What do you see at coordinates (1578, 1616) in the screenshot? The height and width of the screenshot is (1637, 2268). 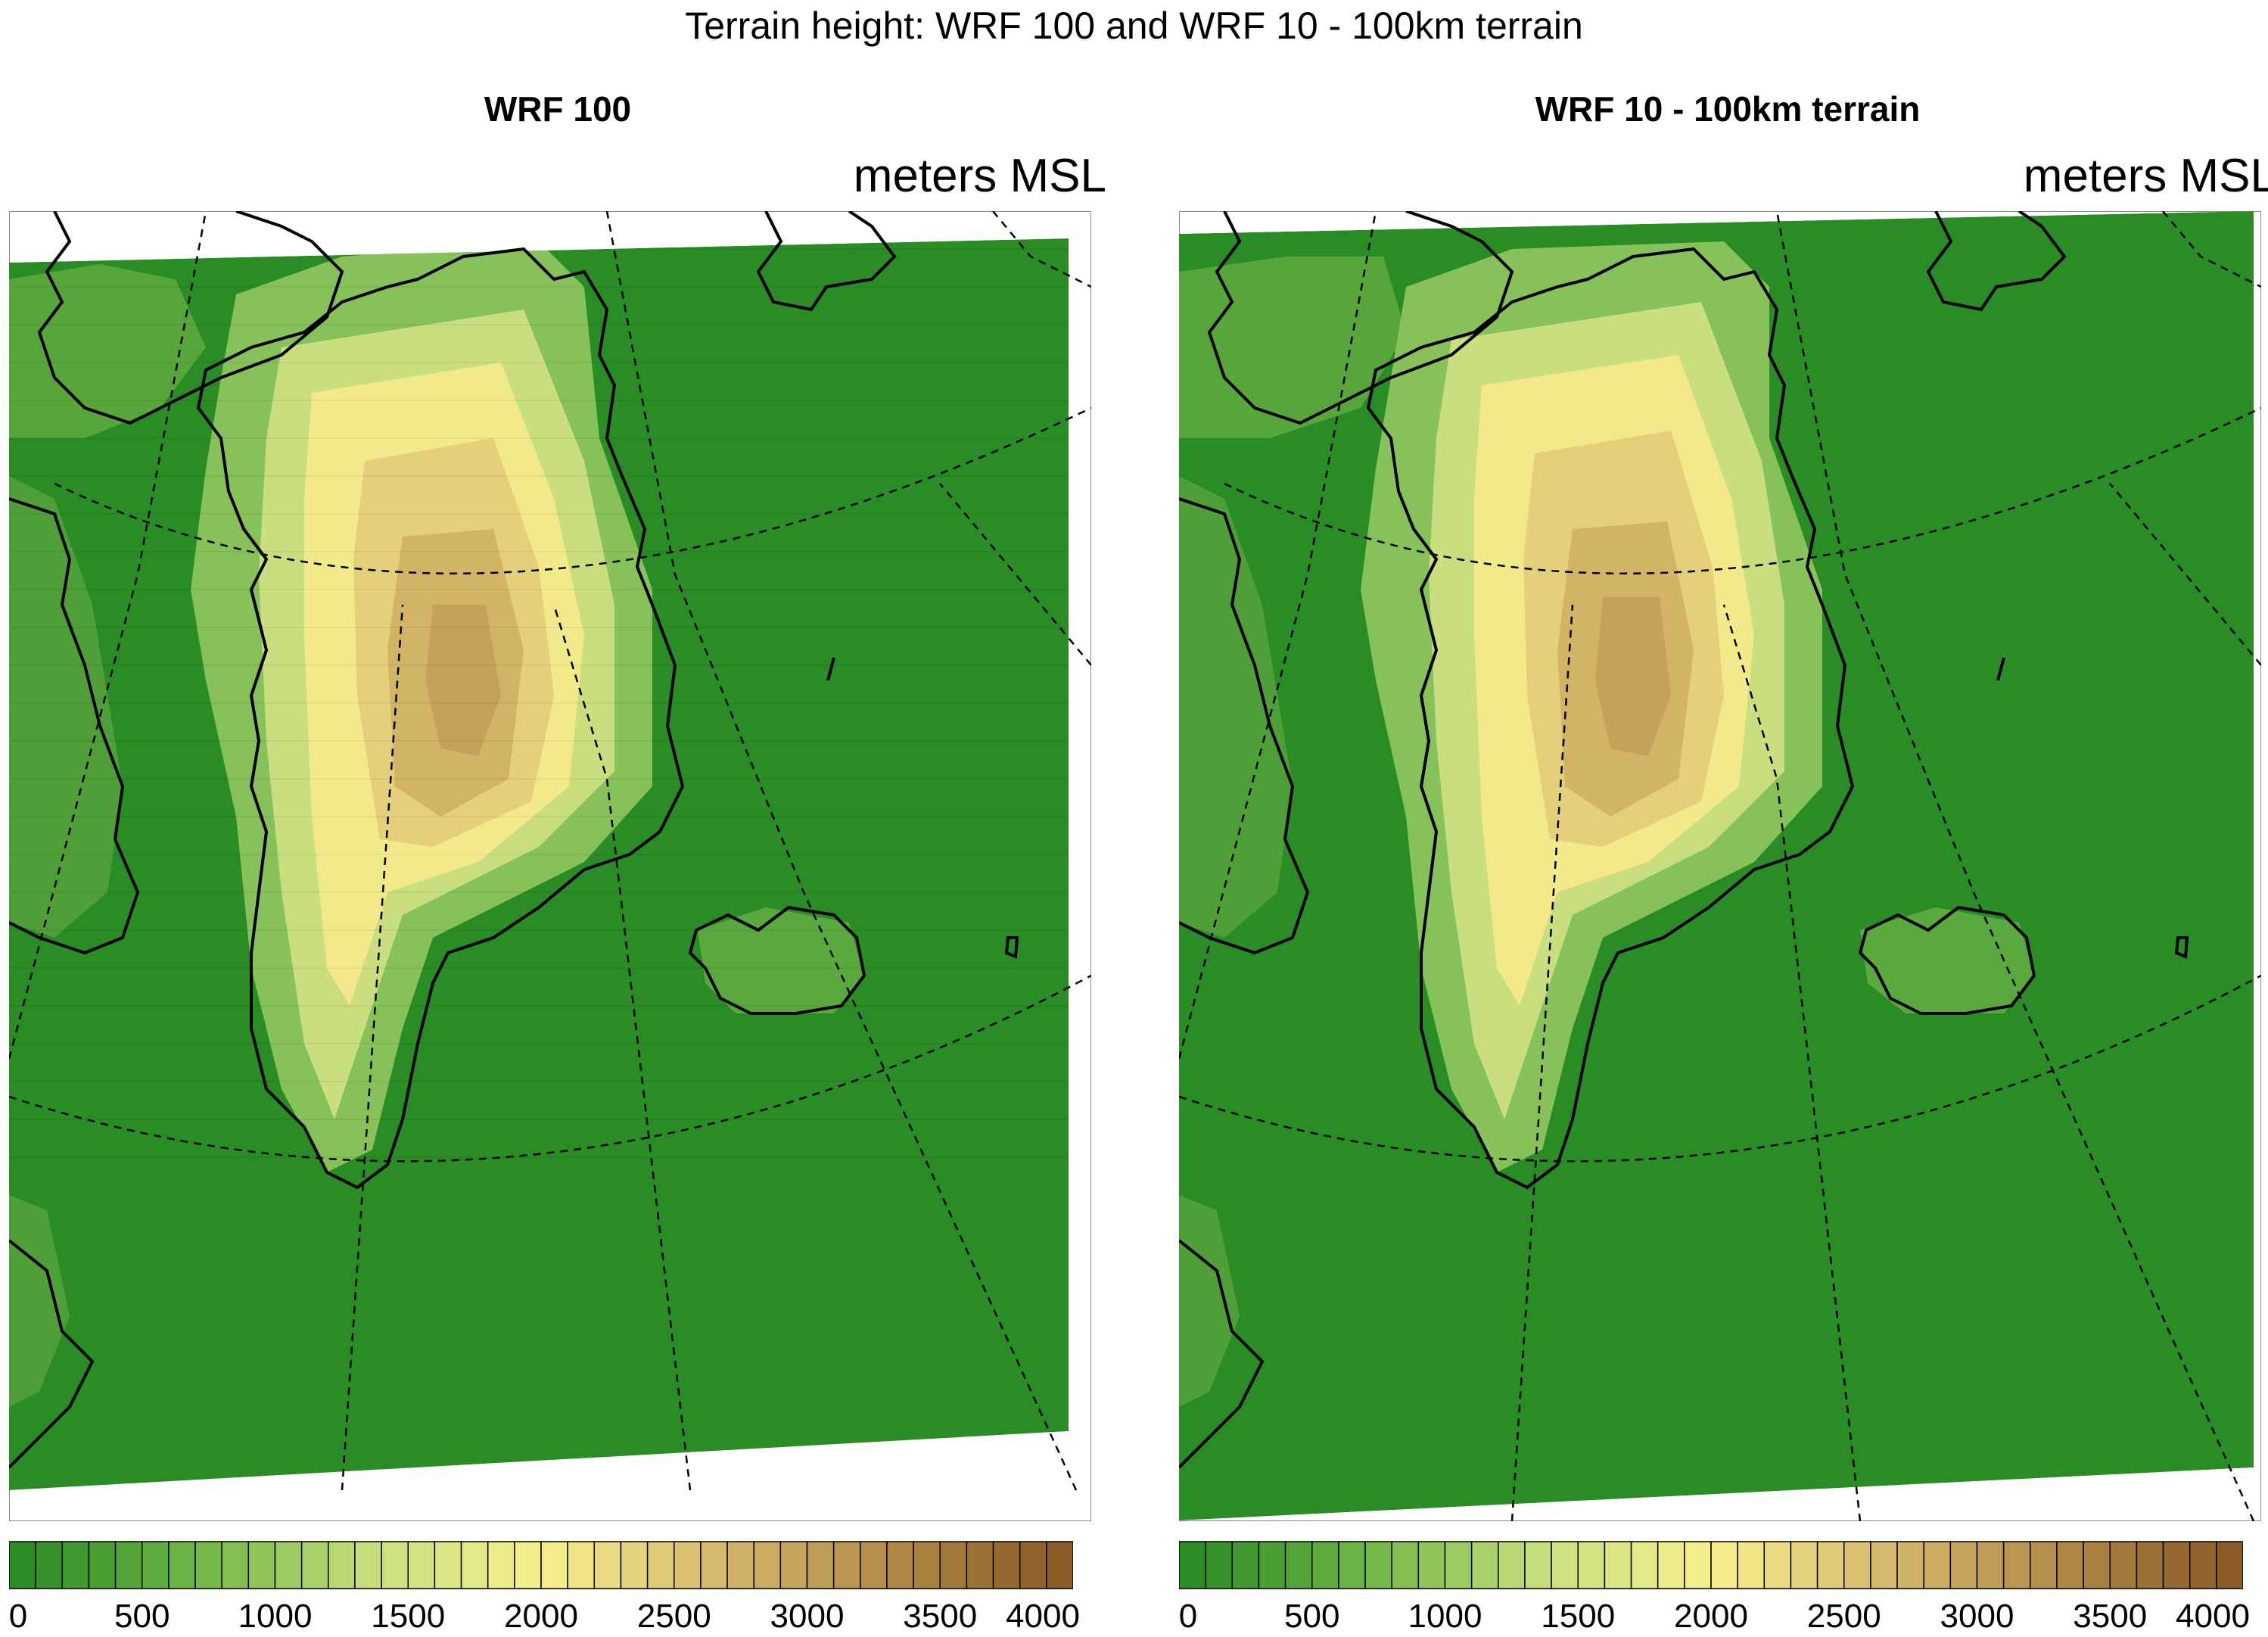 I see `colorbar-tick-label: 1500` at bounding box center [1578, 1616].